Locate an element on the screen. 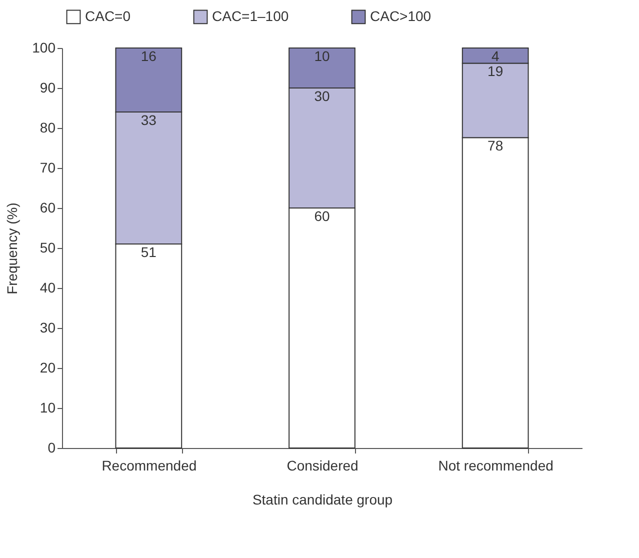 This screenshot has width=639, height=558. data-label: 33 is located at coordinates (148, 120).